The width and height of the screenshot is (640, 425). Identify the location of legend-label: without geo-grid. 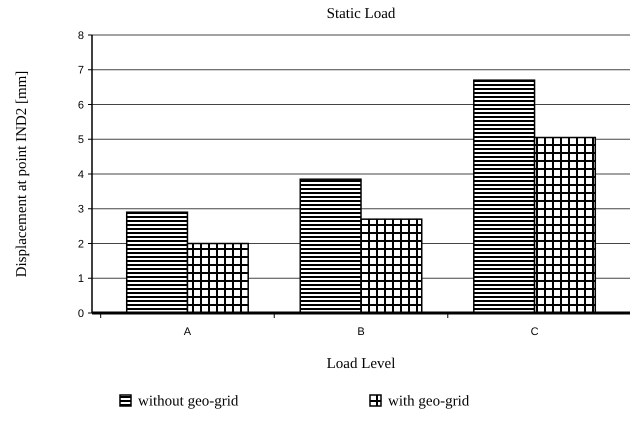
(188, 401).